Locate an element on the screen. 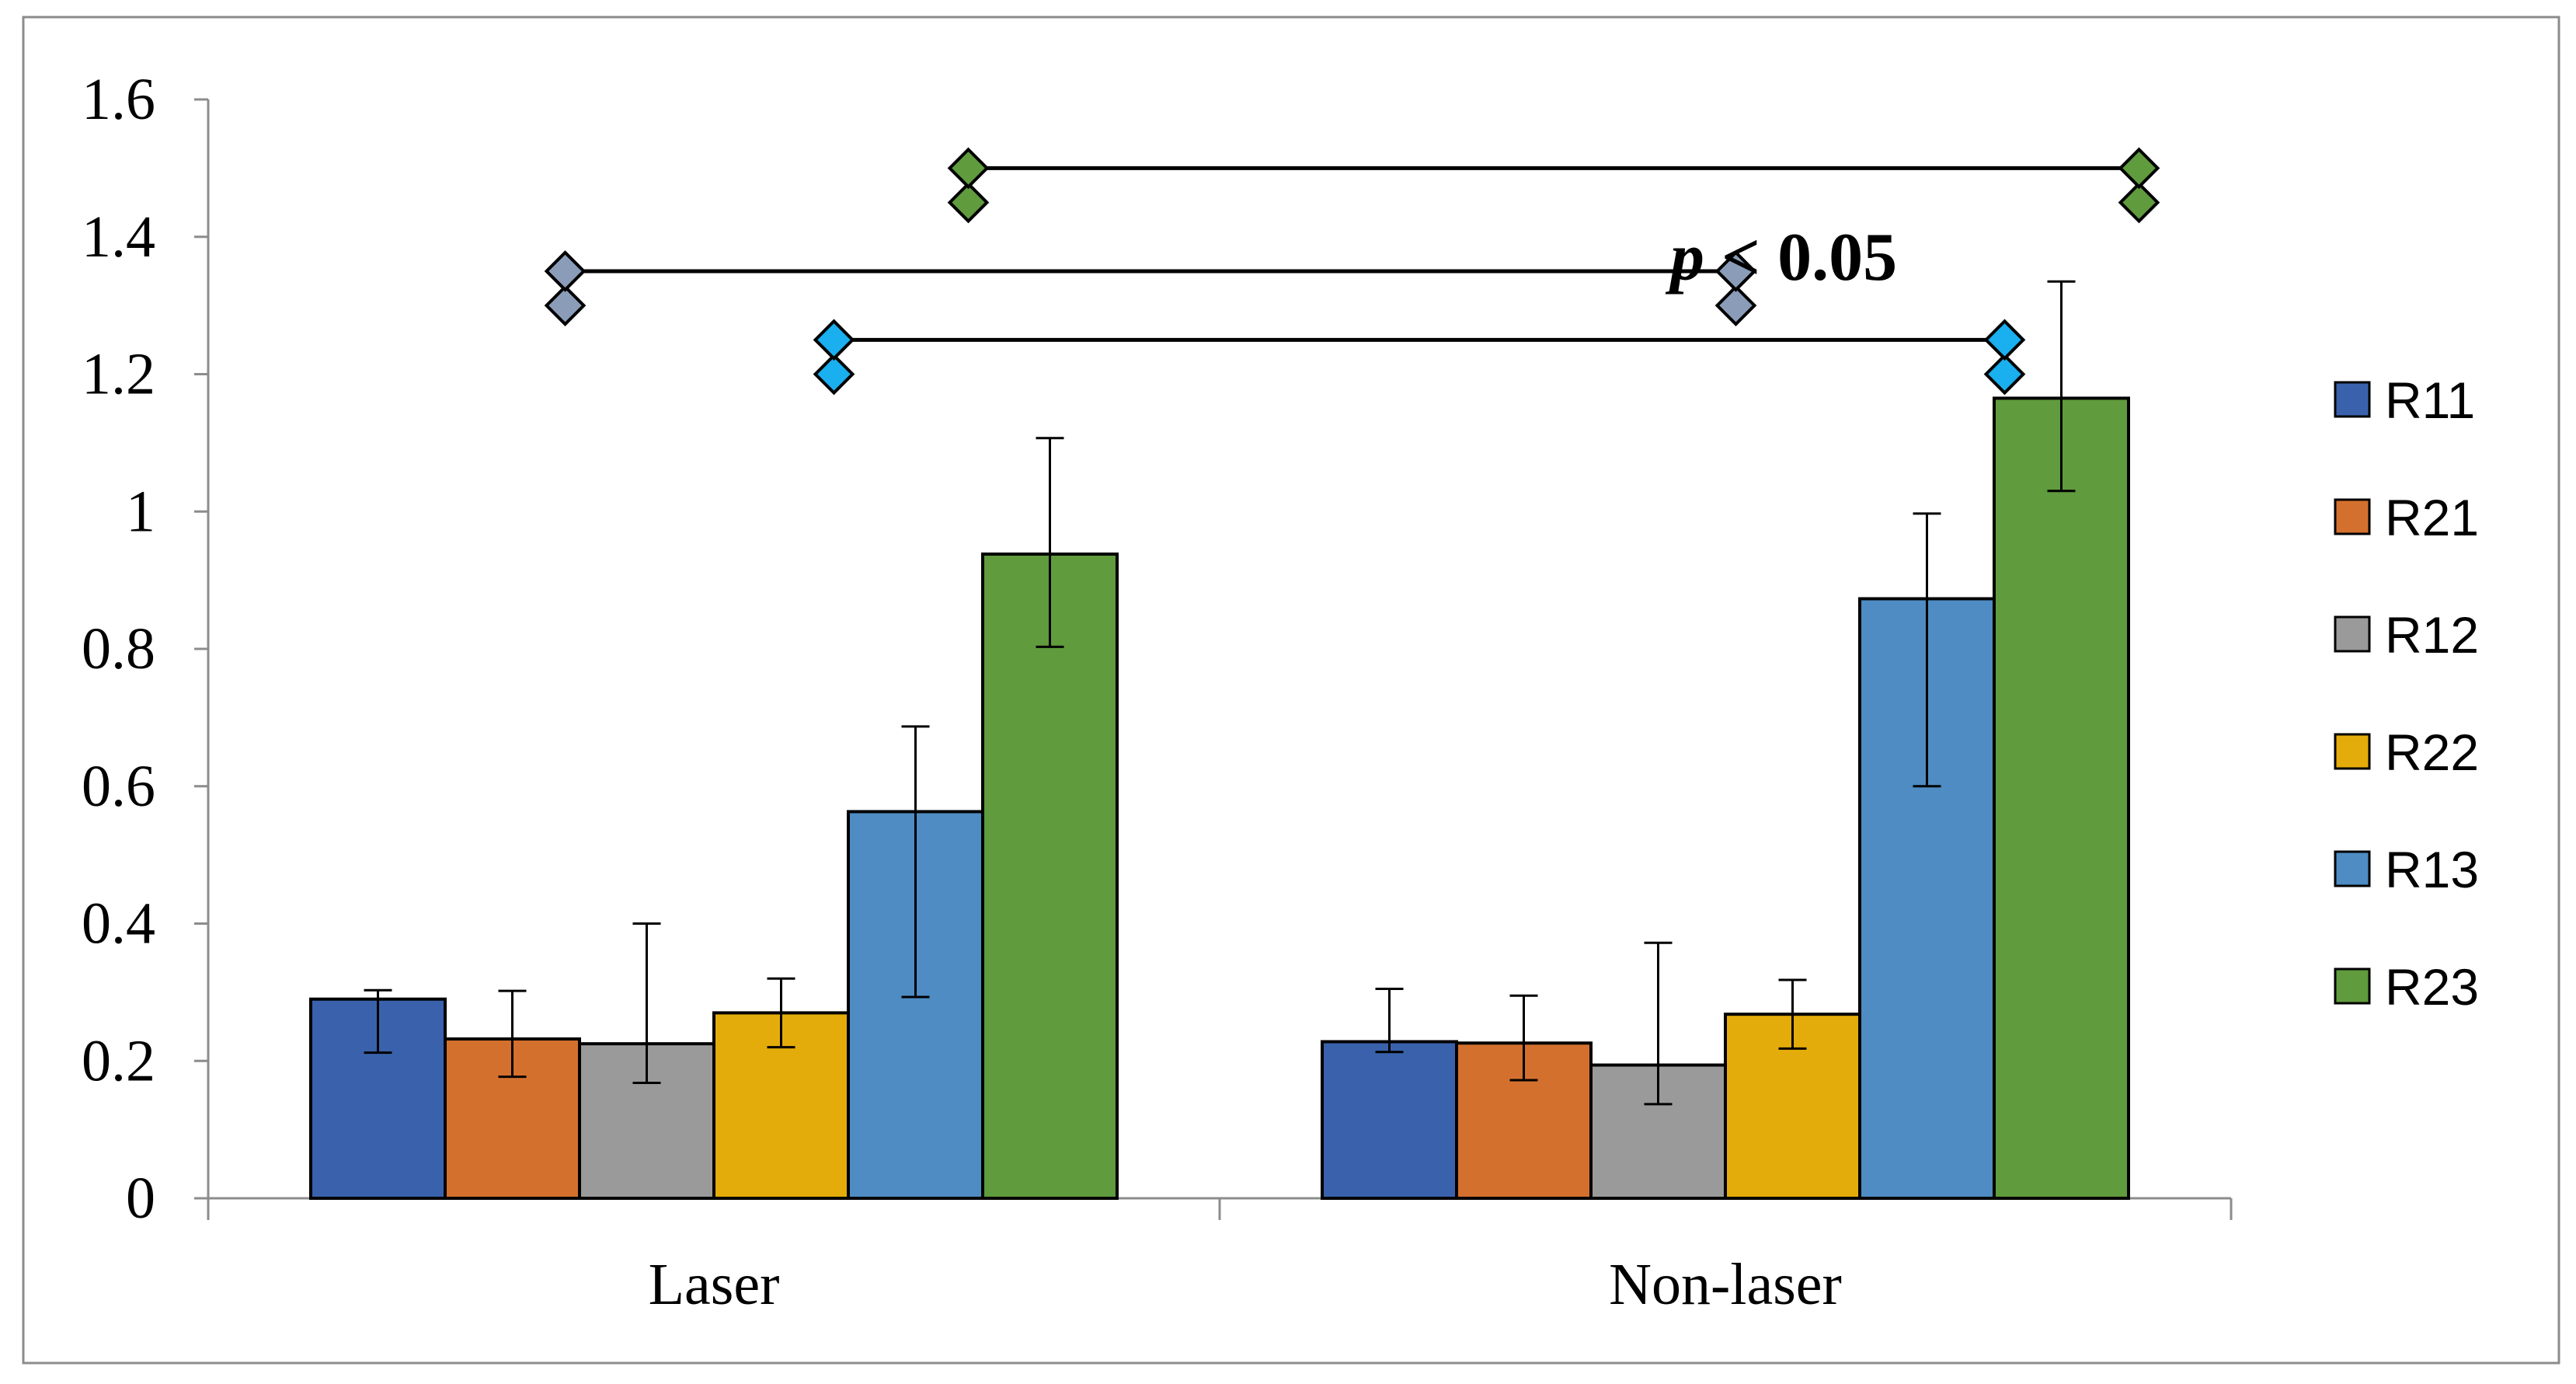 This screenshot has width=2576, height=1384. legend-label: R12 is located at coordinates (2432, 635).